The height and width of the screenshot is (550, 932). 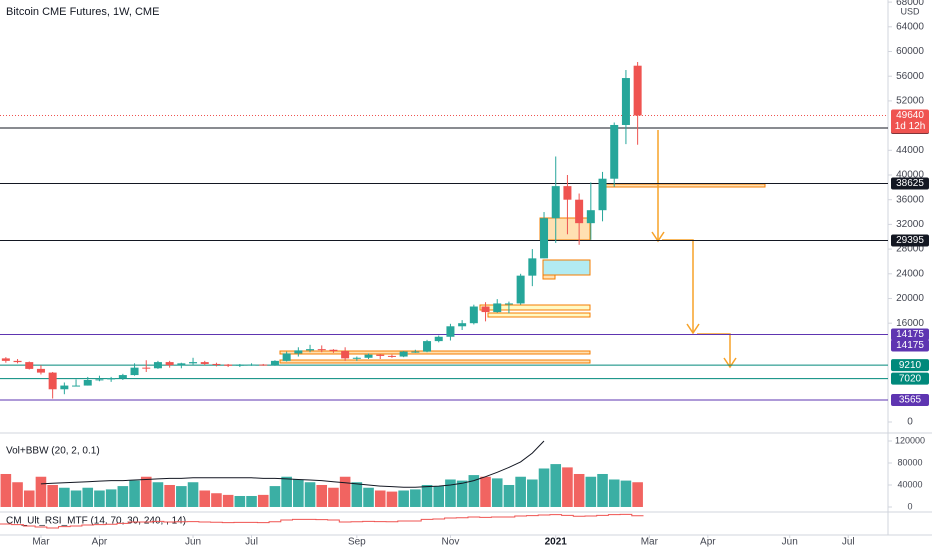 What do you see at coordinates (910, 175) in the screenshot?
I see `y-tick-label: 40000` at bounding box center [910, 175].